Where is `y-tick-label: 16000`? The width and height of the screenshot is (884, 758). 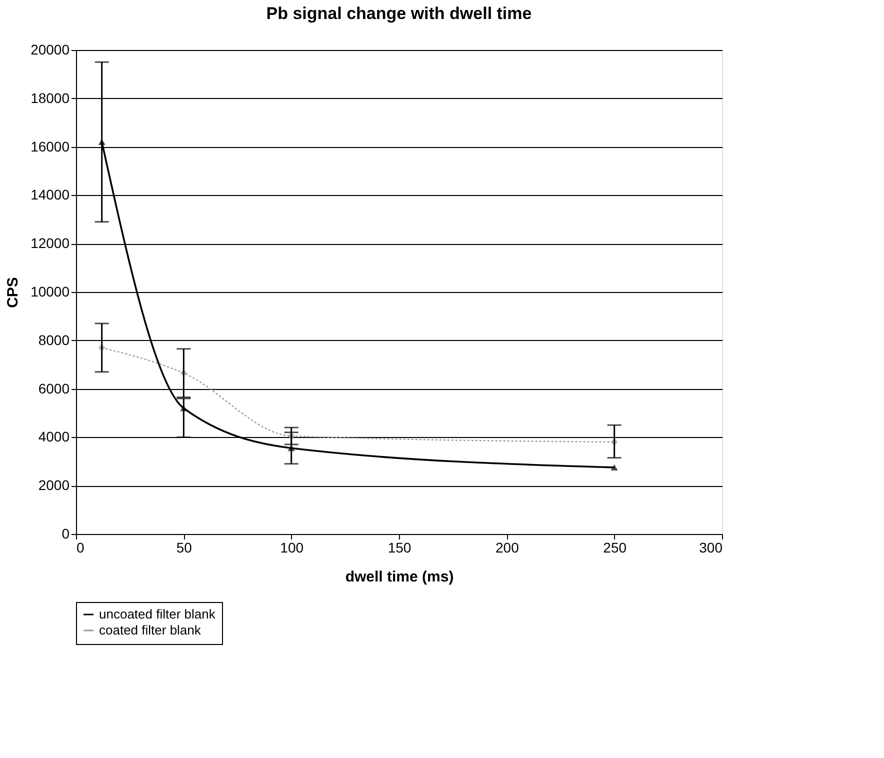 y-tick-label: 16000 is located at coordinates (50, 146).